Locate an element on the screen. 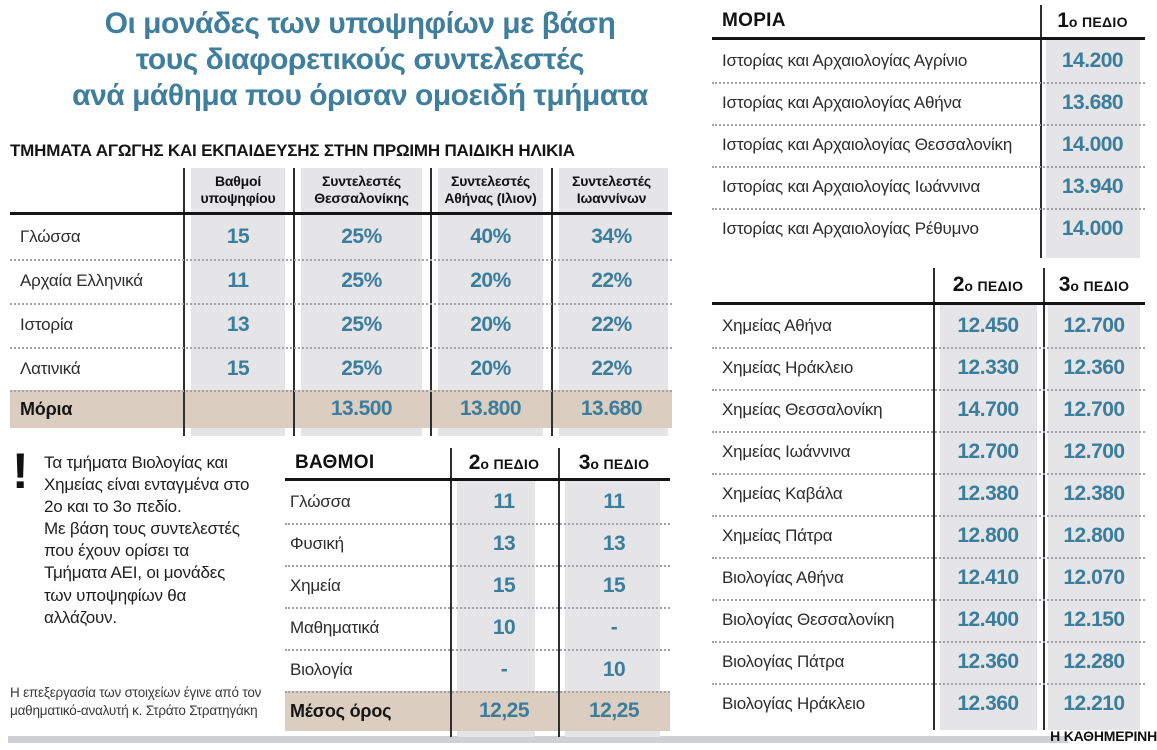 This screenshot has width=1157, height=750. cell-value: 14.200 is located at coordinates (1092, 60).